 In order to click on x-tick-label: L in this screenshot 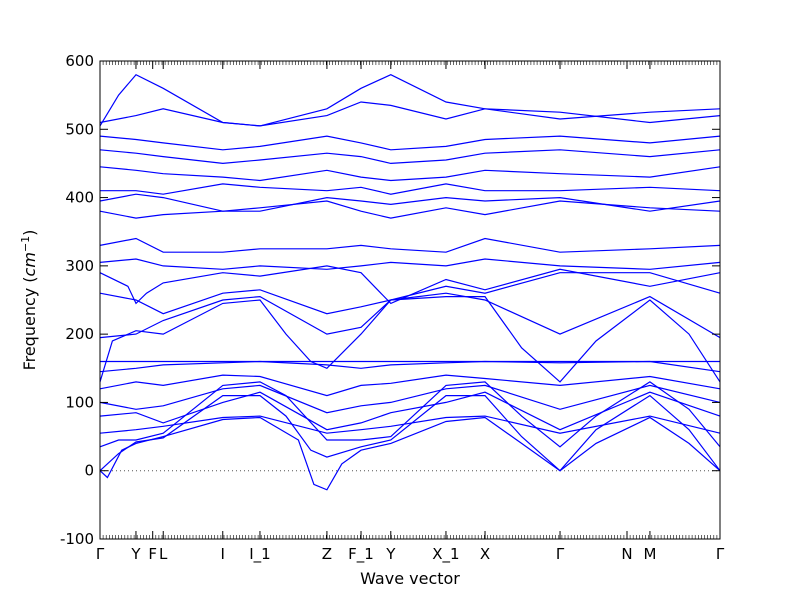, I will do `click(163, 554)`.